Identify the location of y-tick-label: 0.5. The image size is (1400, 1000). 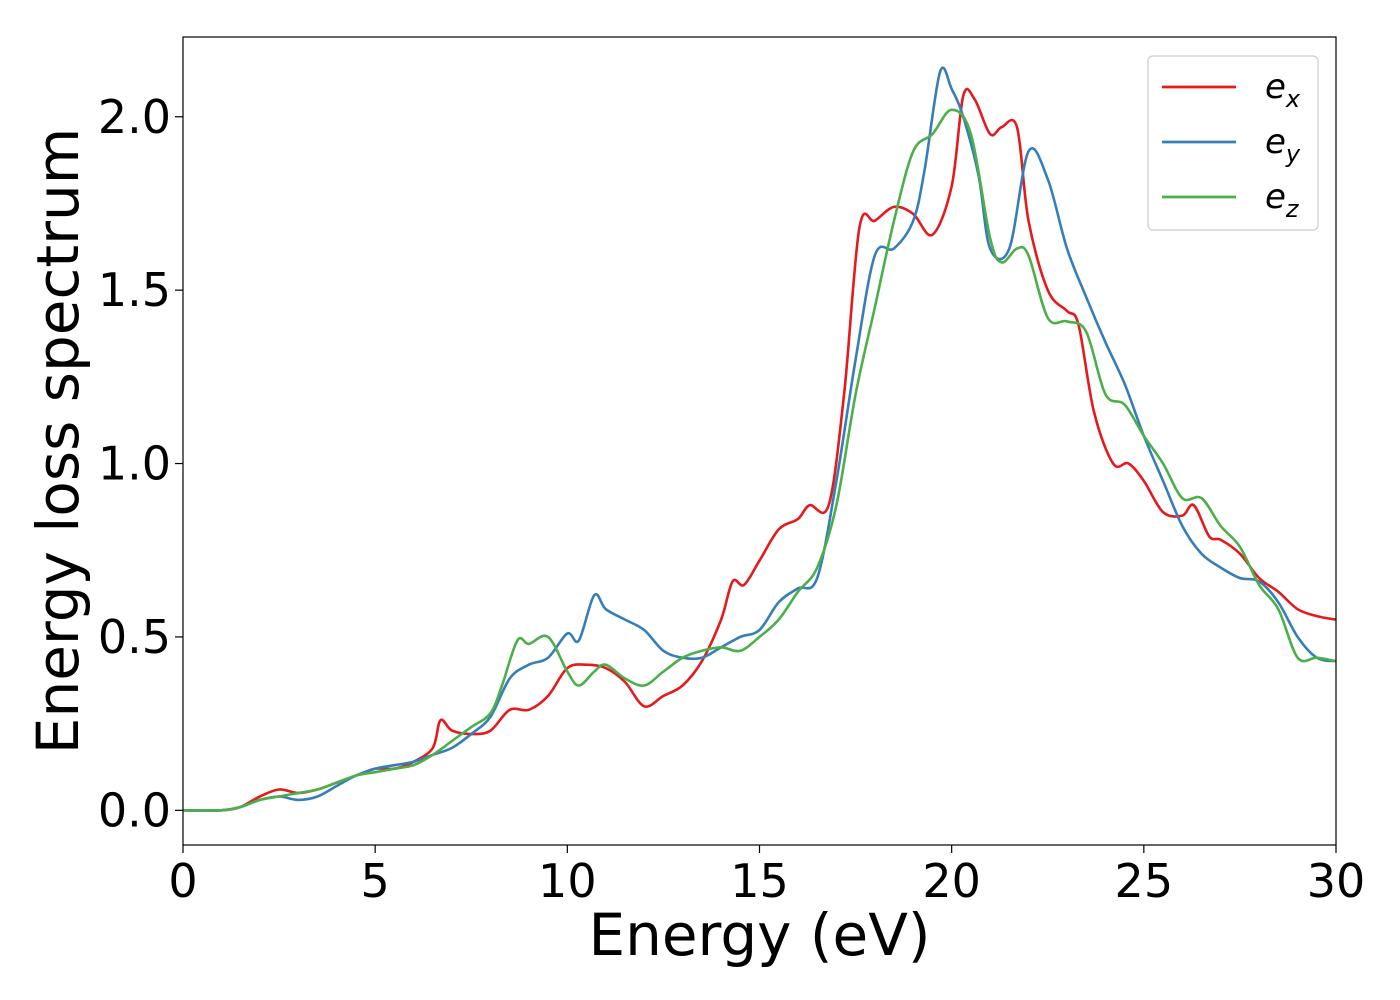
(134, 637).